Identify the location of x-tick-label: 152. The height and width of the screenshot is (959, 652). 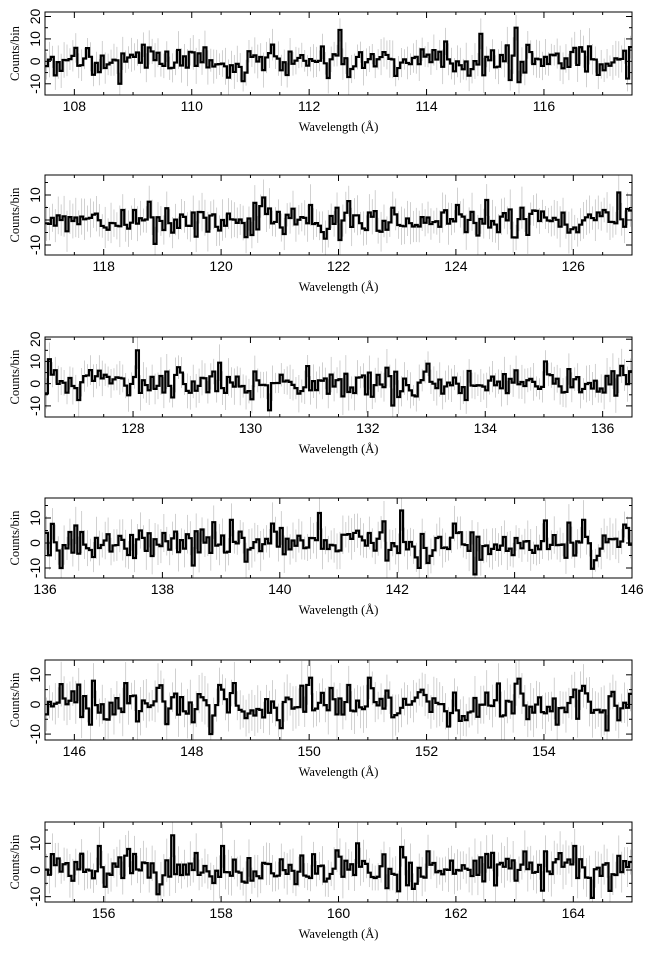
(427, 751).